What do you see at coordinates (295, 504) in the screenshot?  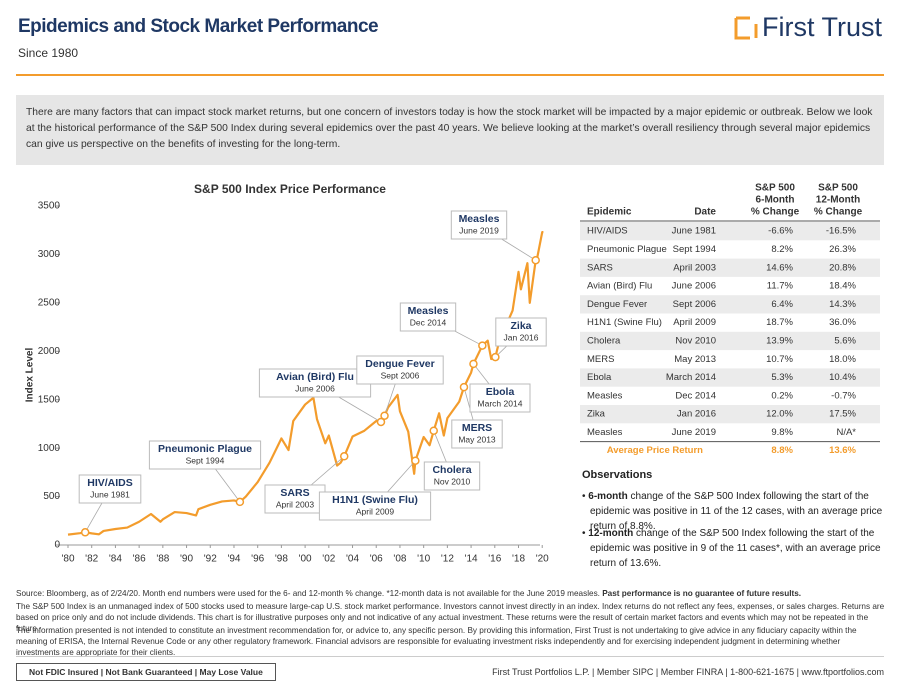 I see `callout-date: April 2003` at bounding box center [295, 504].